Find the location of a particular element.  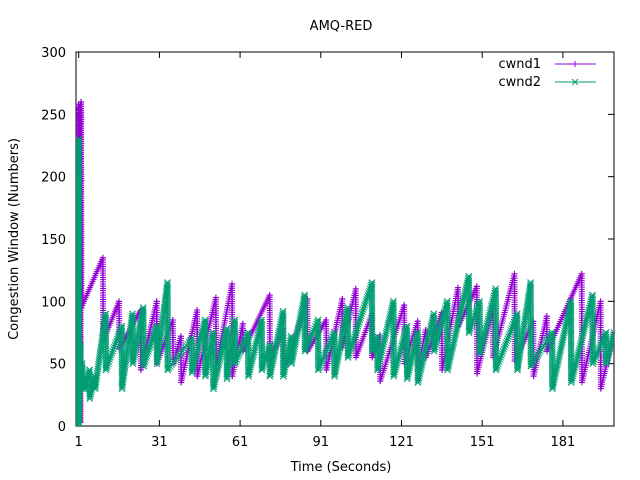

y-tick-label: 300 is located at coordinates (53, 53).